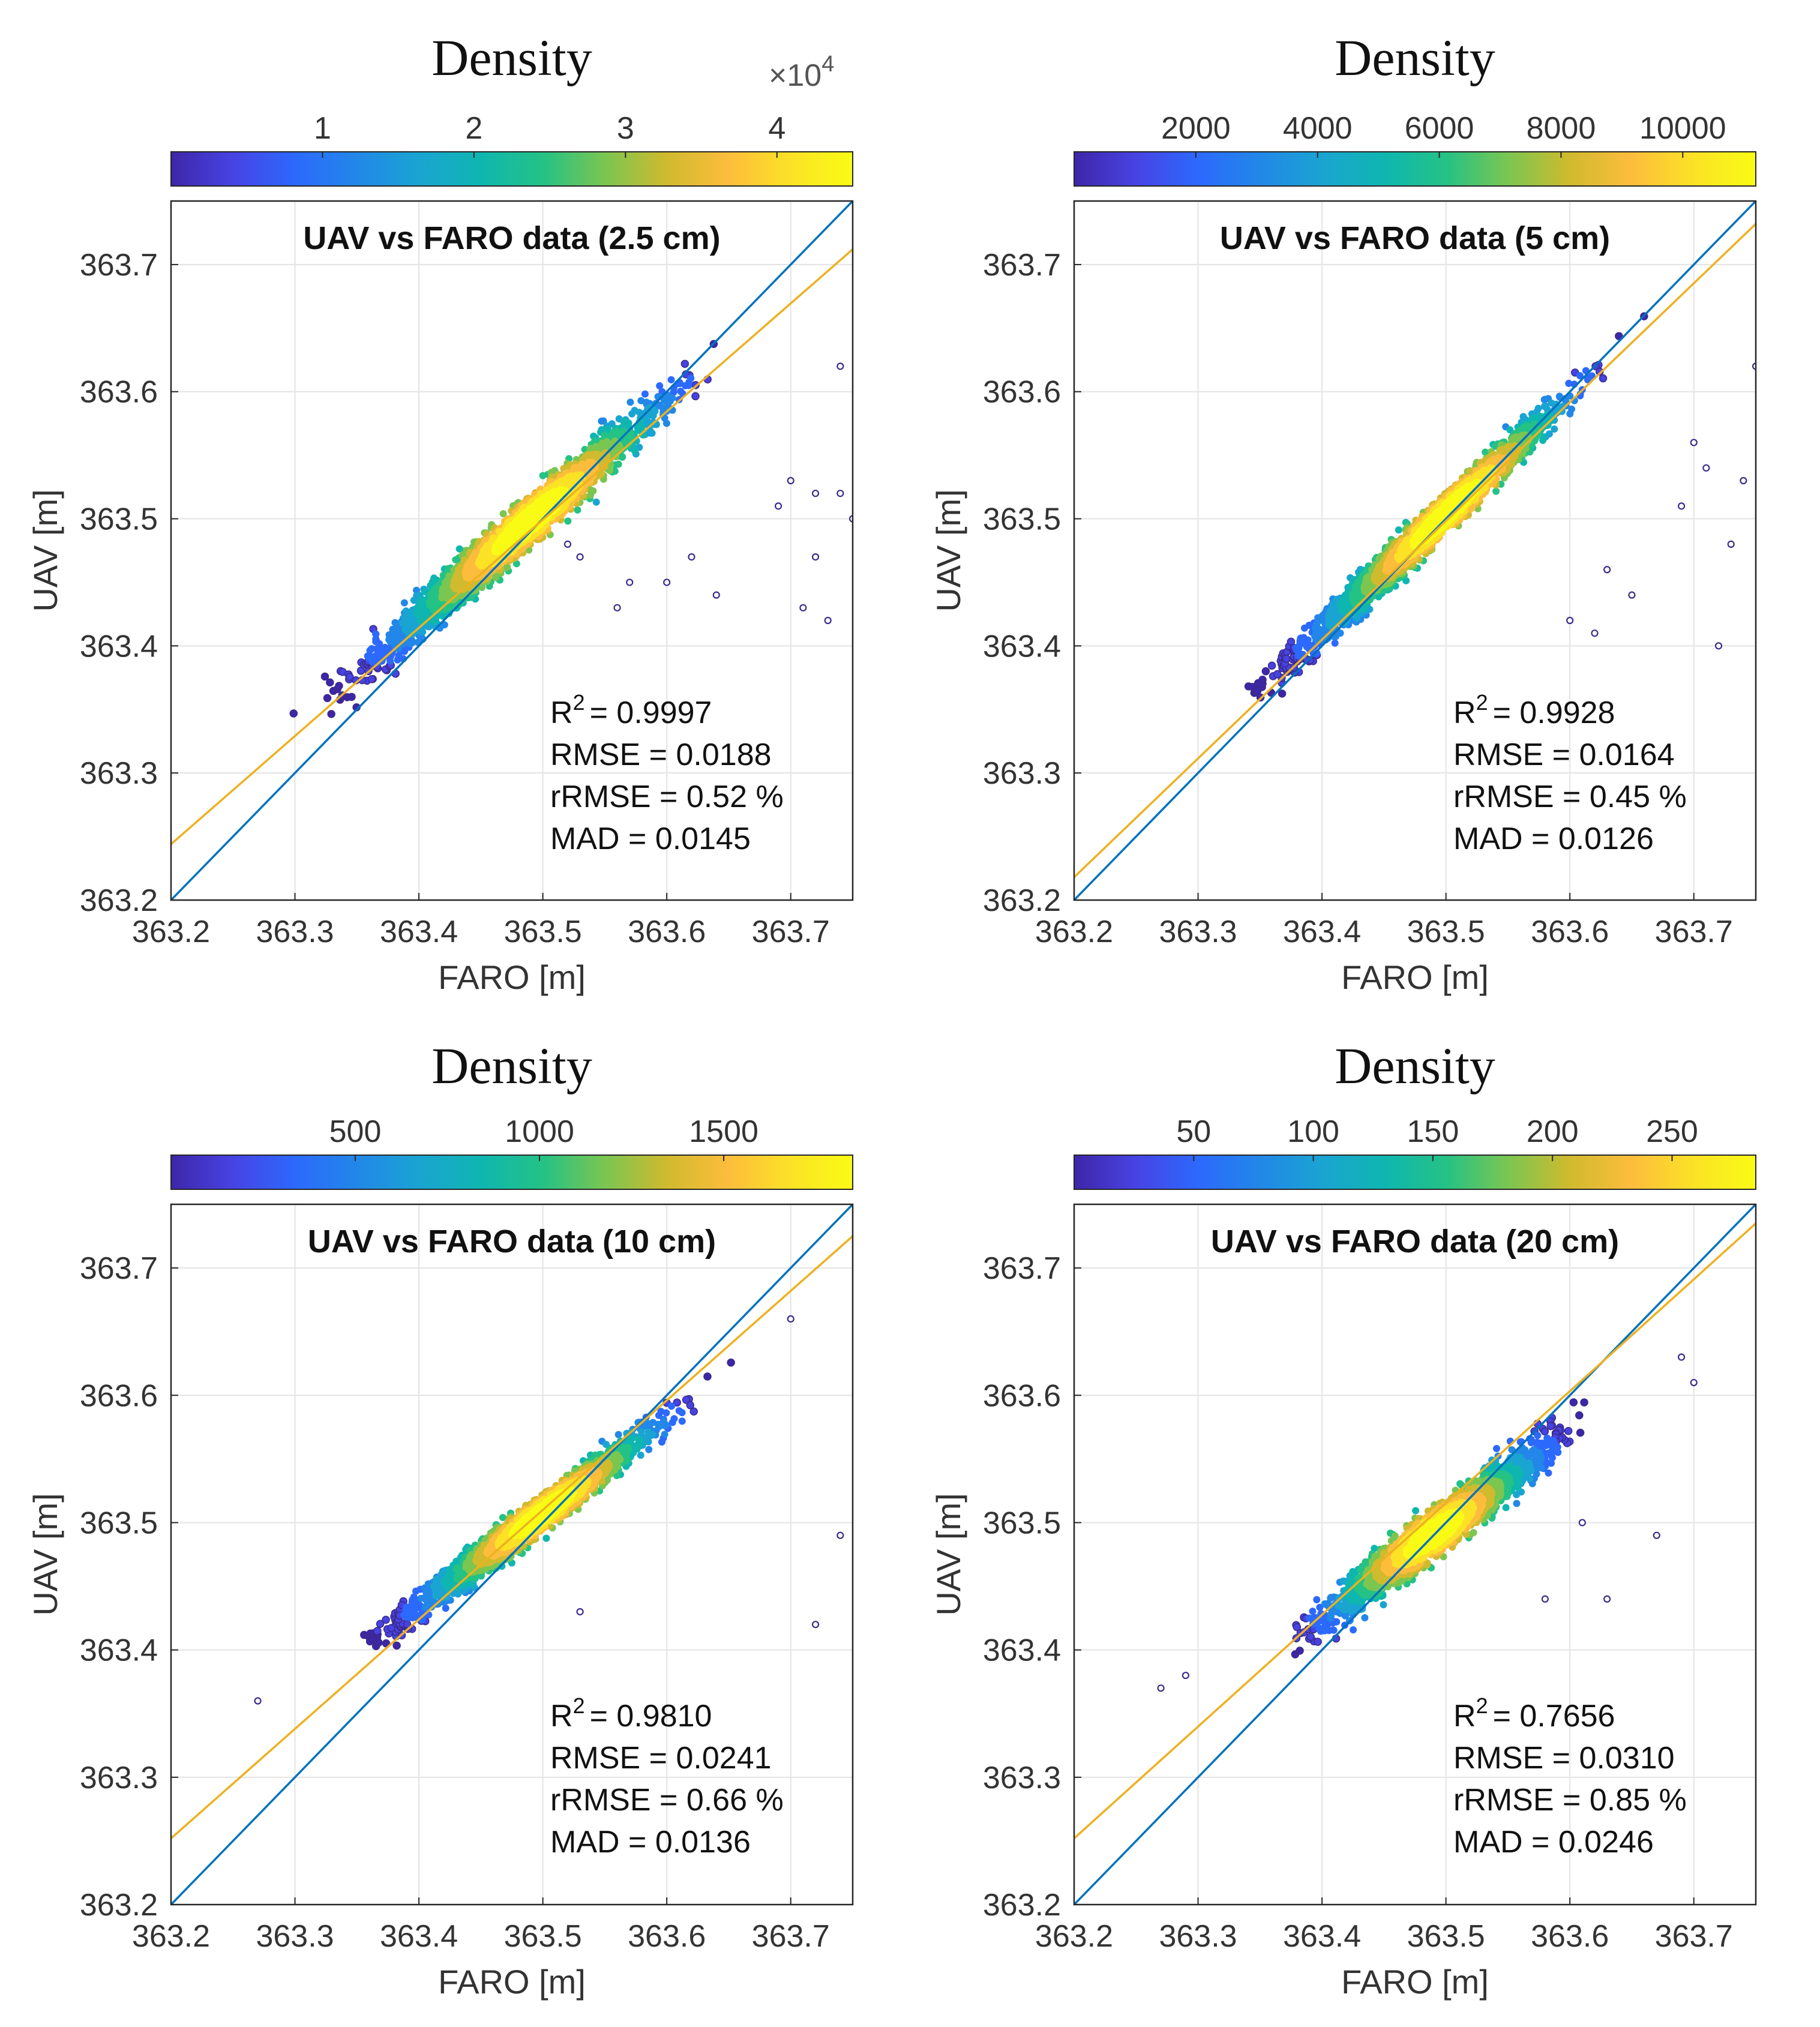 This screenshot has height=2027, width=1820. I want to click on colorbar-tick-label: 1, so click(323, 128).